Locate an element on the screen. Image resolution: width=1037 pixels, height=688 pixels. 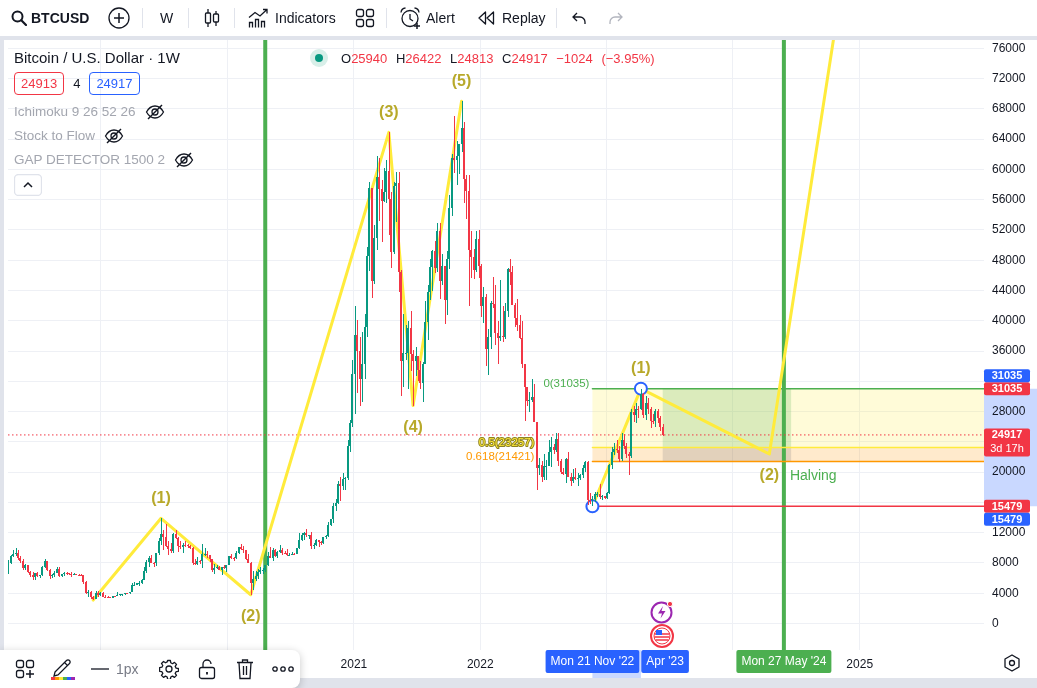
y-tick-label: 0 is located at coordinates (995, 622).